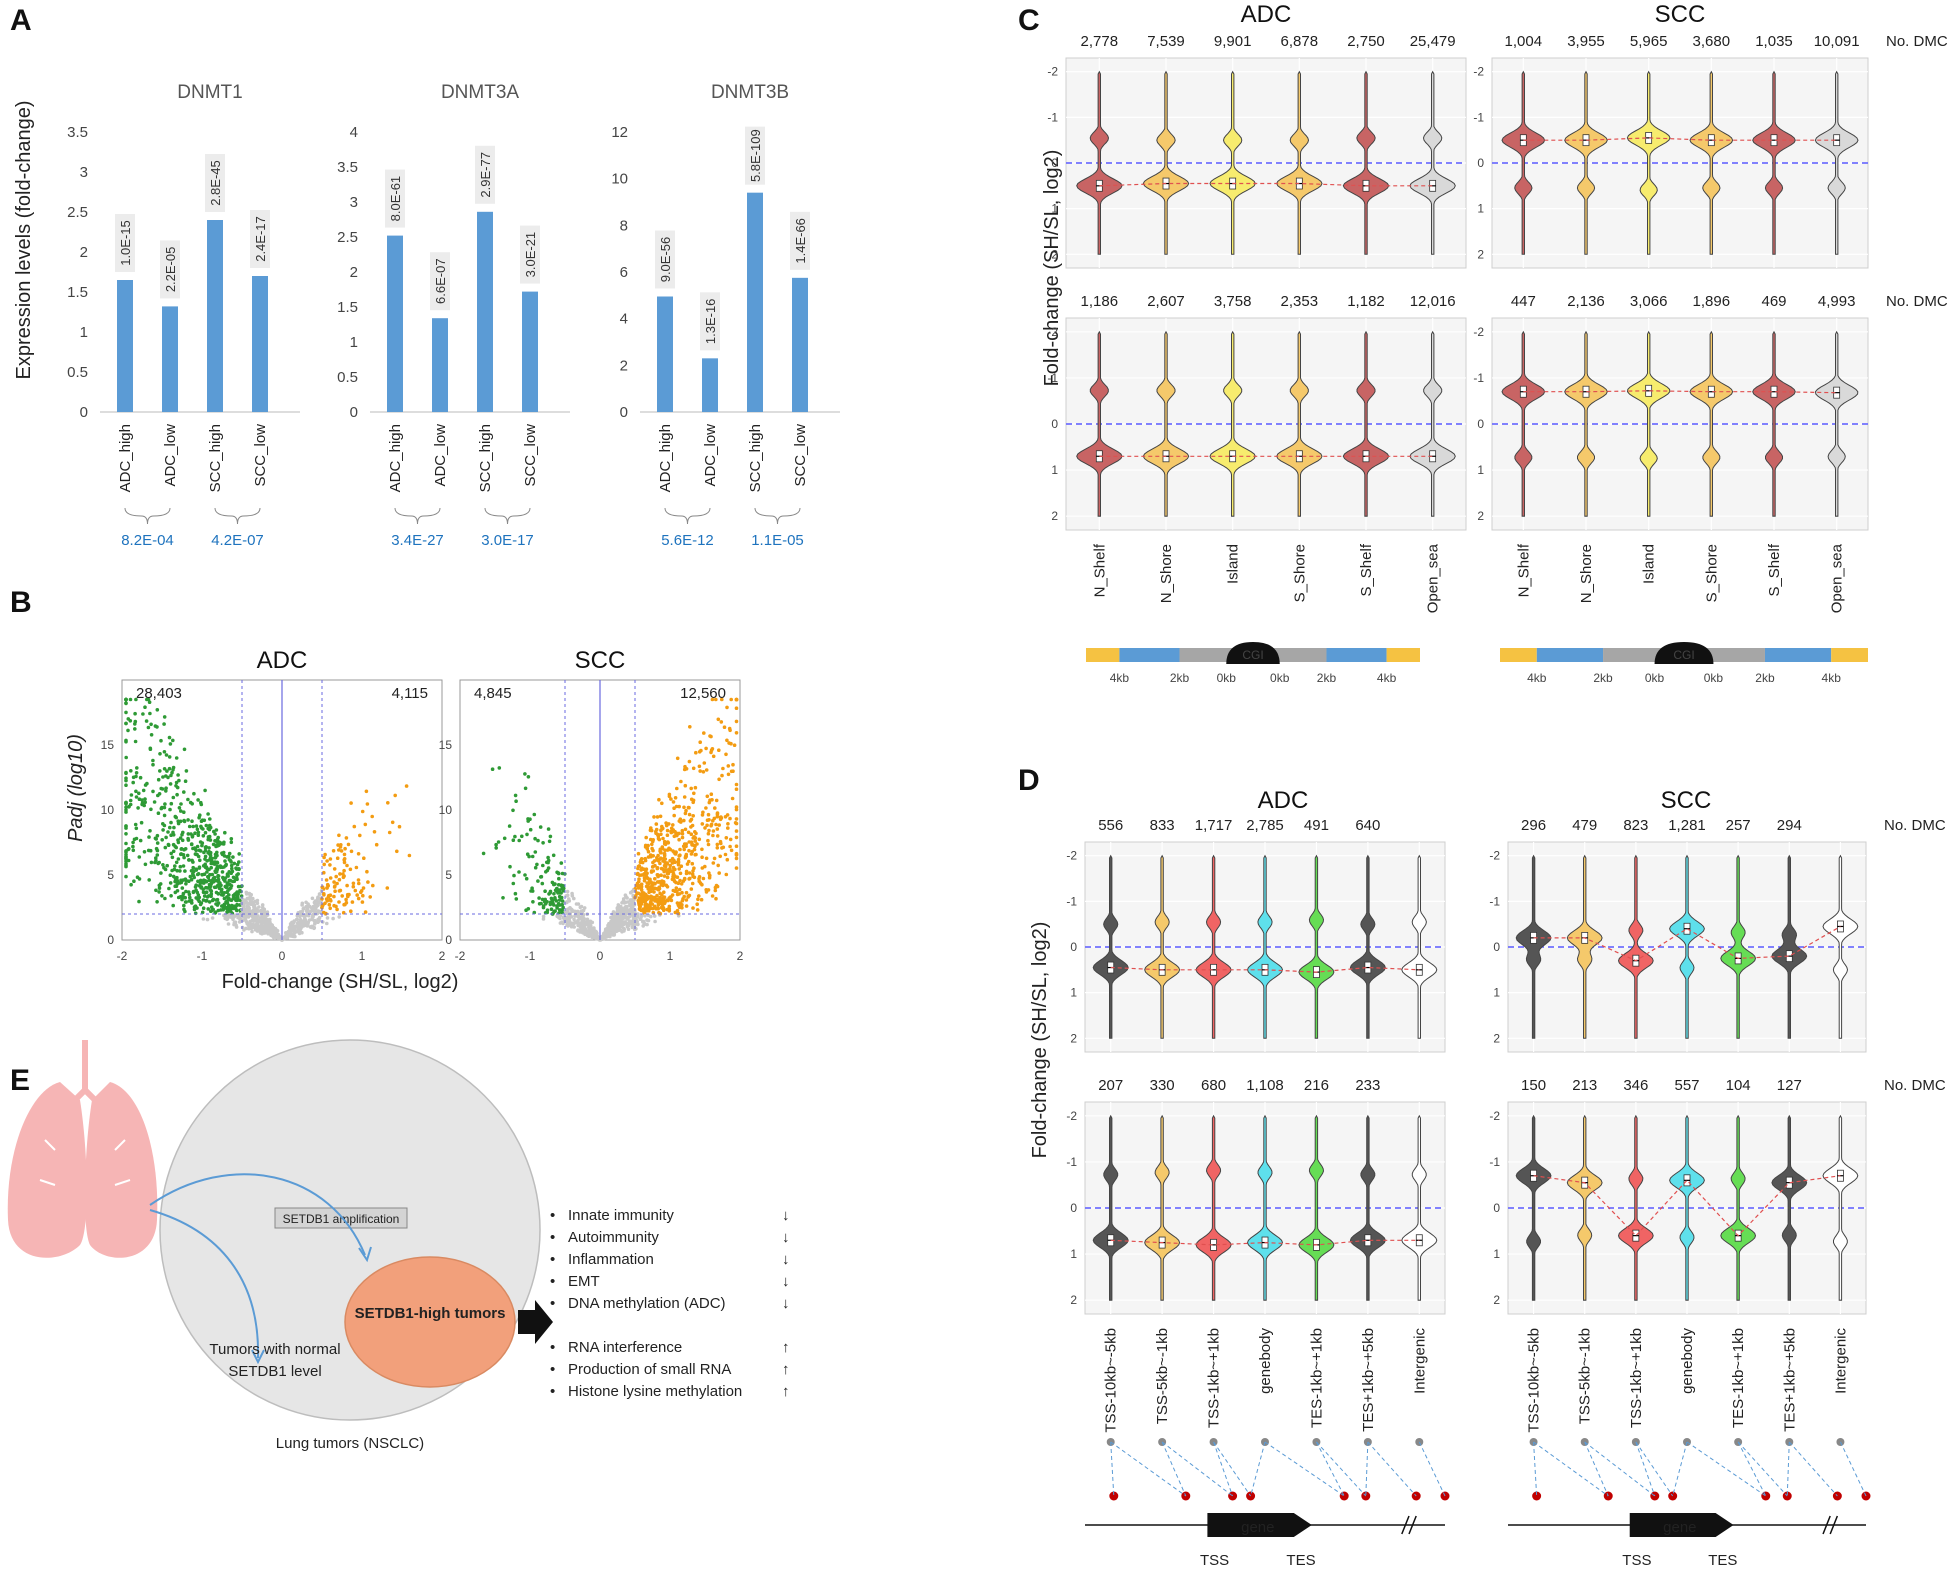 This screenshot has width=1950, height=1572. What do you see at coordinates (1148, 1469) in the screenshot?
I see `schematic-link` at bounding box center [1148, 1469].